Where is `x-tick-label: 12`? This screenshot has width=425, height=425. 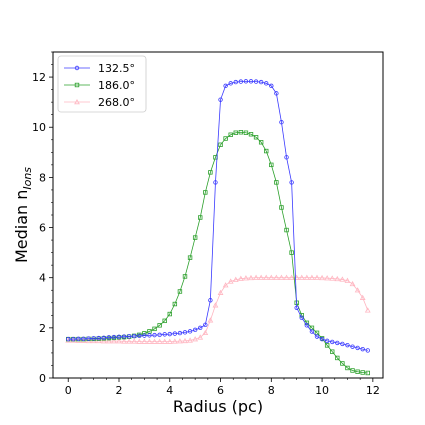 x-tick-label: 12 is located at coordinates (373, 390).